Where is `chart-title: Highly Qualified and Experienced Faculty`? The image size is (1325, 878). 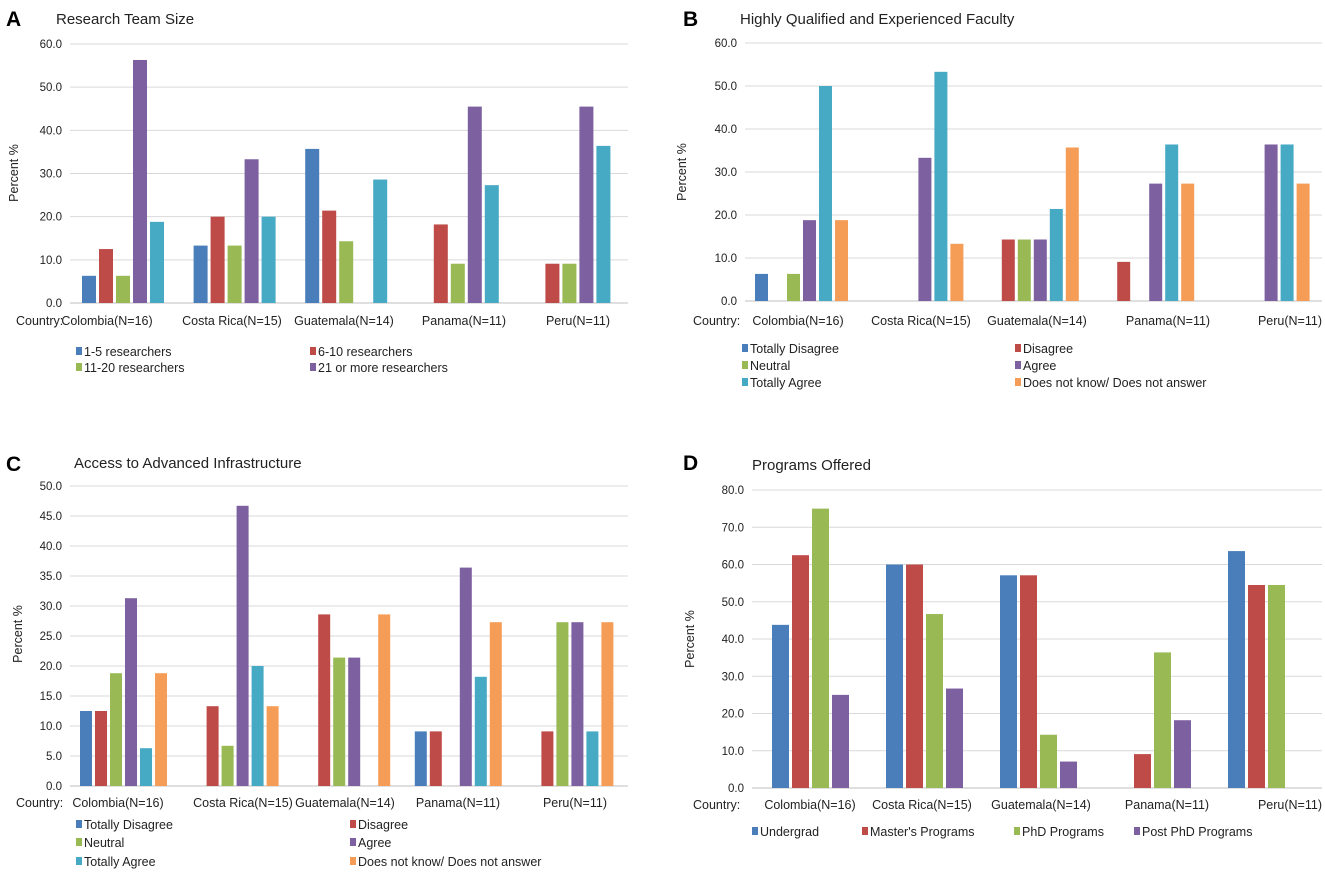 chart-title: Highly Qualified and Experienced Faculty is located at coordinates (877, 19).